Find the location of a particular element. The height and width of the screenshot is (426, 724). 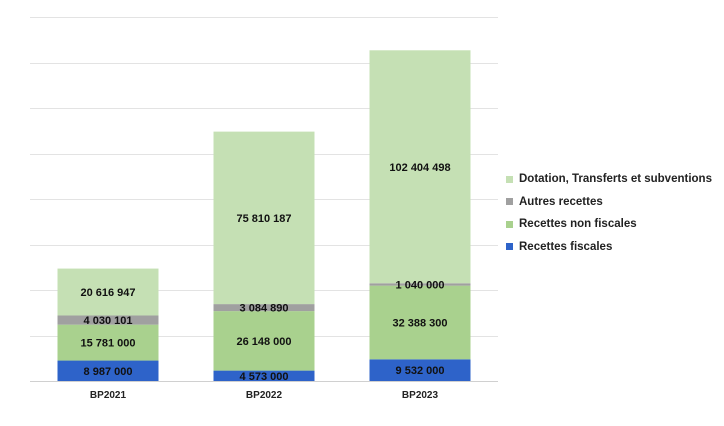

data-label-BP2021-series-0: 8 987 000 is located at coordinates (108, 372).